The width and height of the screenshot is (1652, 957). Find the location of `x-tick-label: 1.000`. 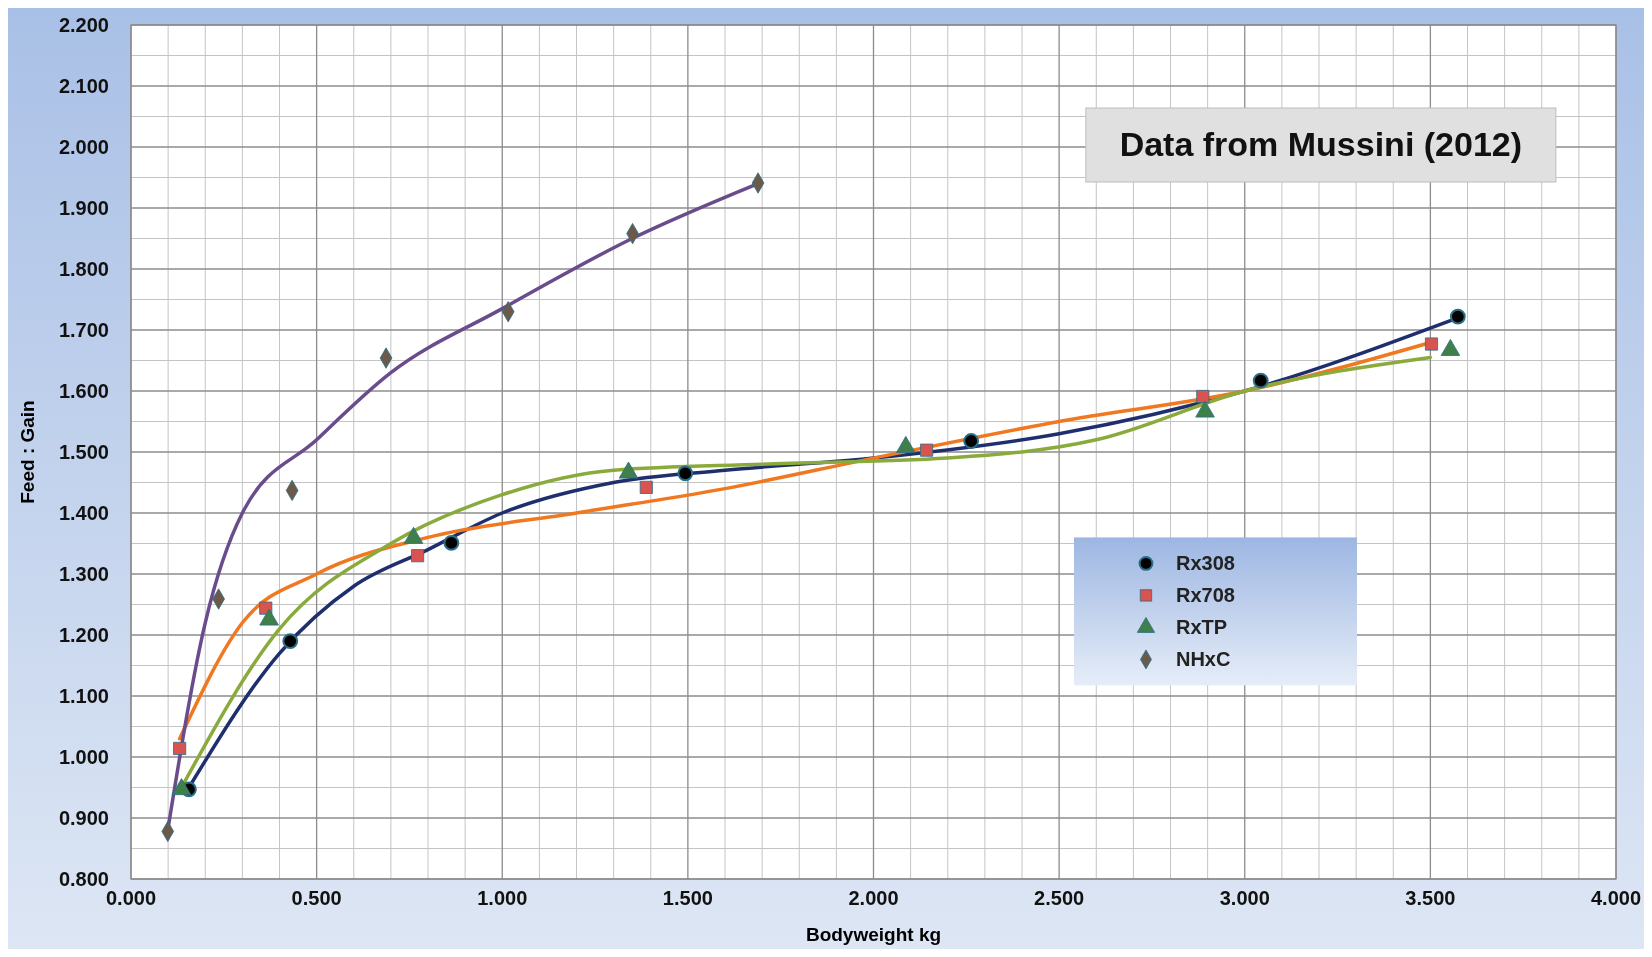

x-tick-label: 1.000 is located at coordinates (502, 898).